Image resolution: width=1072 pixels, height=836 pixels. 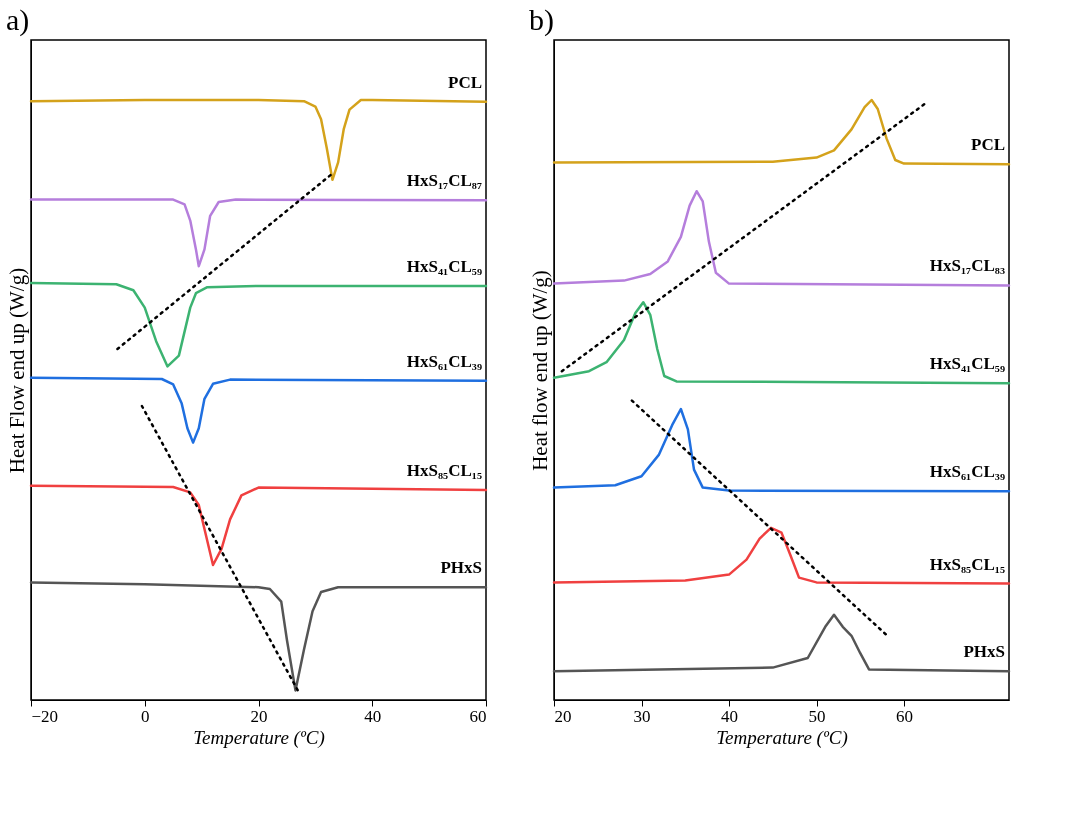 What do you see at coordinates (16, 370) in the screenshot?
I see `y-axis-title: Heat Flow end up (W/g)` at bounding box center [16, 370].